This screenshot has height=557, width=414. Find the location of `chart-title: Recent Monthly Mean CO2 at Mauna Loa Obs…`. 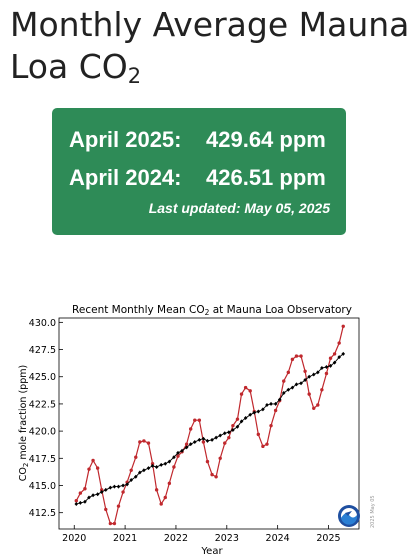

chart-title: Recent Monthly Mean CO2 at Mauna Loa Obs… is located at coordinates (212, 310).